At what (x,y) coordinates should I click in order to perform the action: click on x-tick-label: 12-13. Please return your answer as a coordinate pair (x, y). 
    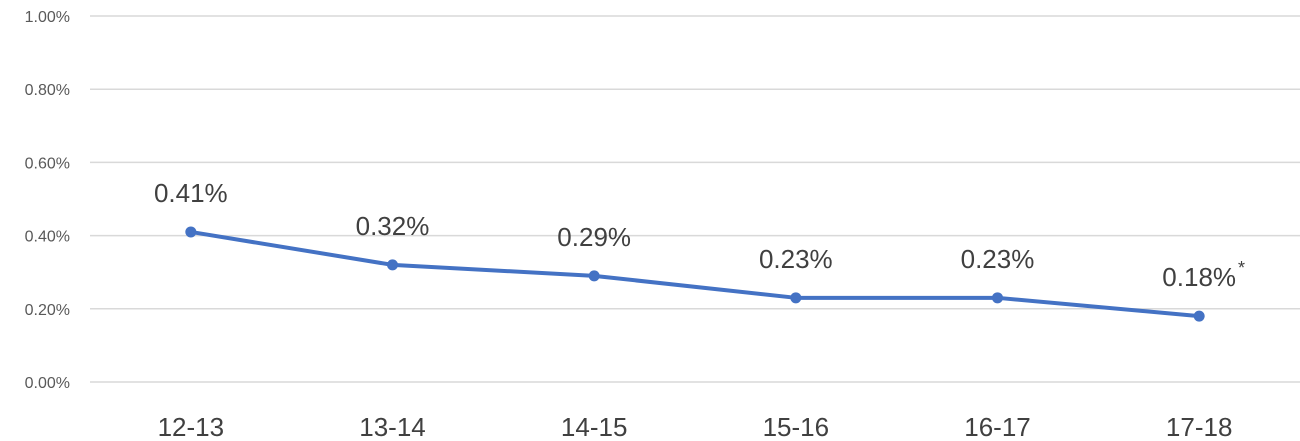
    Looking at the image, I should click on (191, 426).